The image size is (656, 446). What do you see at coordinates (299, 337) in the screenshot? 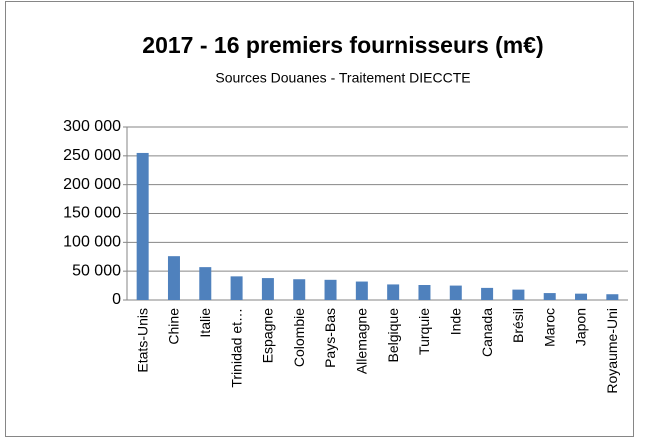
I see `x-tick-label: Colombie` at bounding box center [299, 337].